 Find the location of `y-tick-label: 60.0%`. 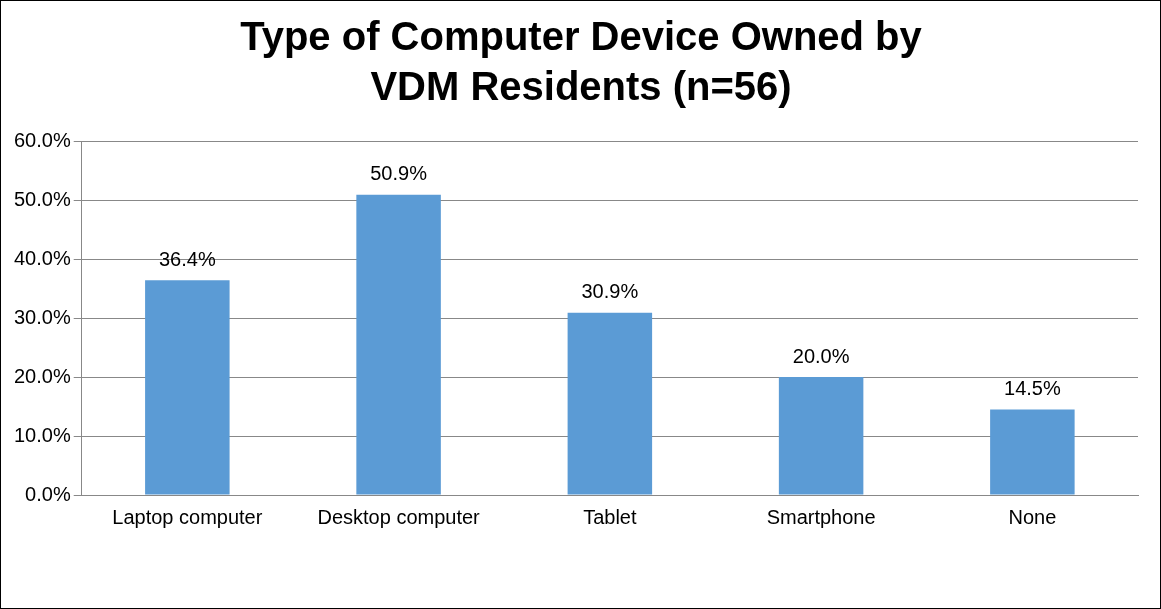

y-tick-label: 60.0% is located at coordinates (42, 139).